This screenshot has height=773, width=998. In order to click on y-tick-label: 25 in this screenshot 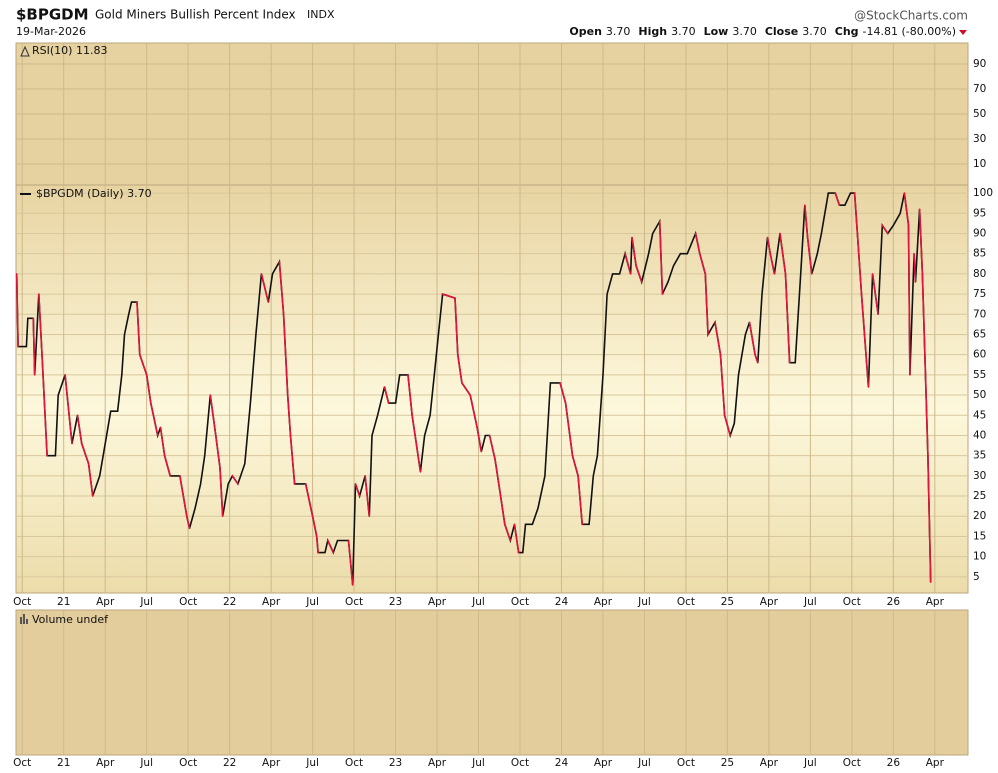, I will do `click(979, 496)`.